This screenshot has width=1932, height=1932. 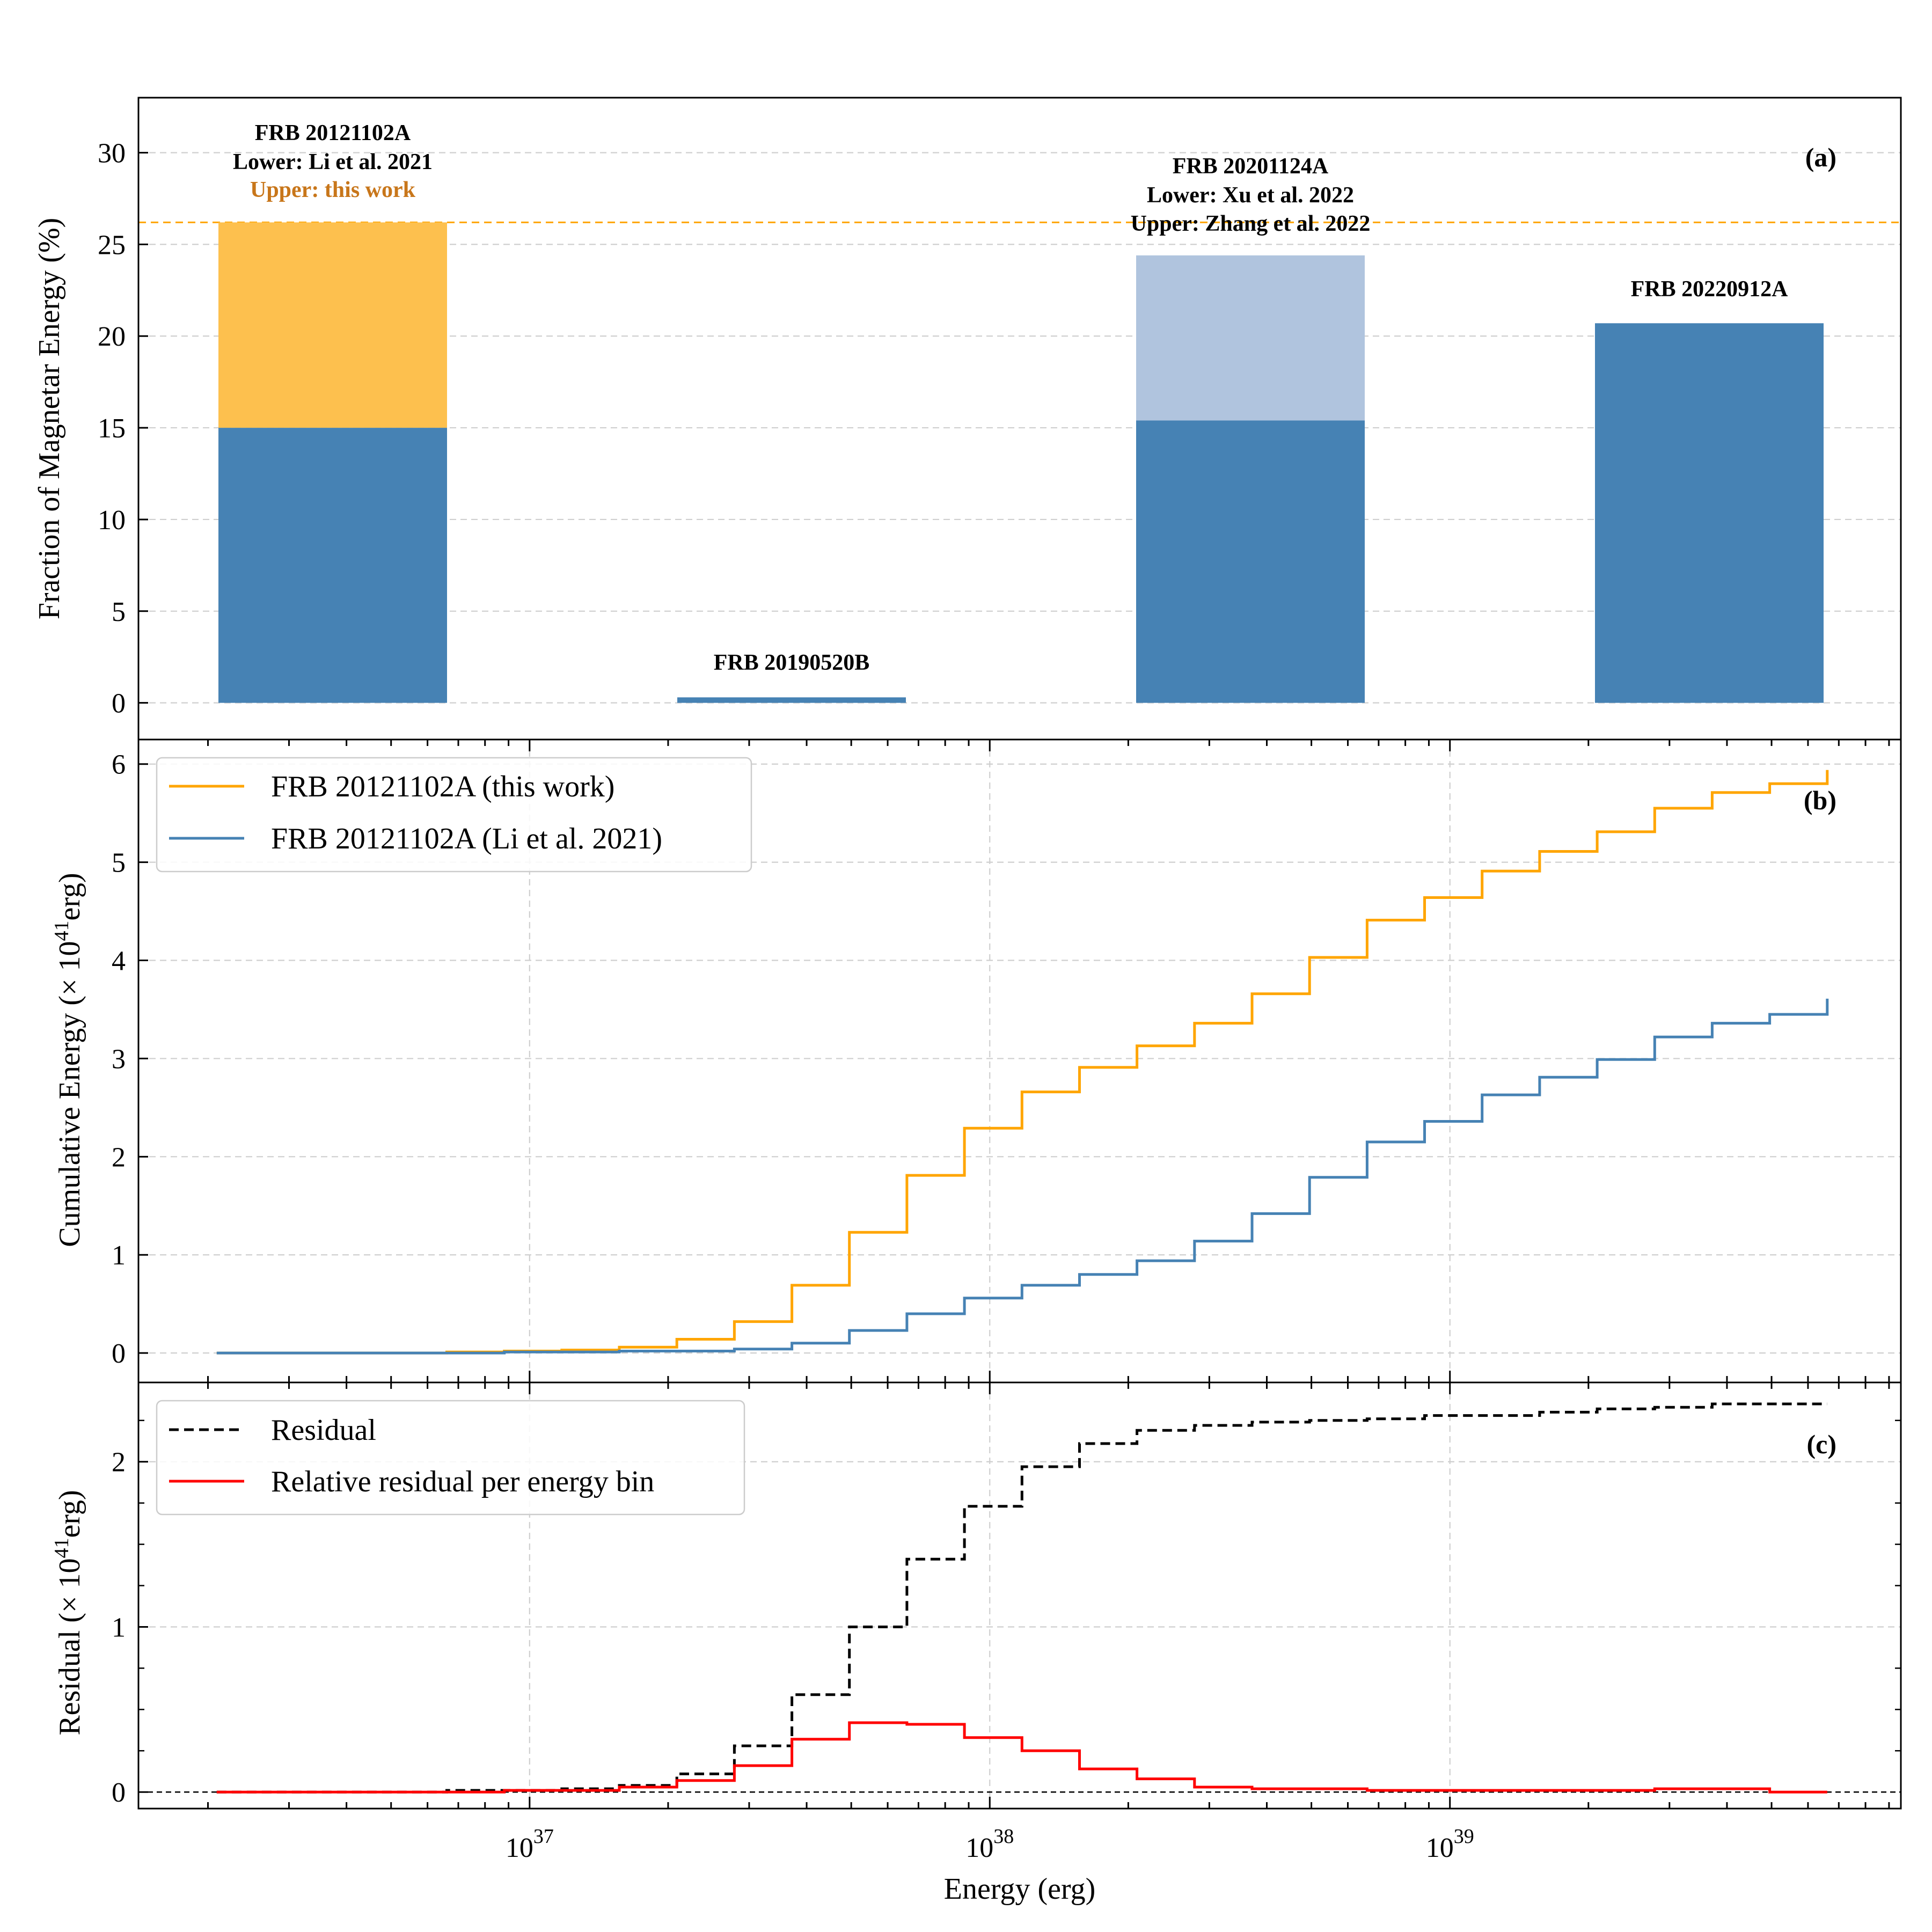 I want to click on panel-c-y-axis-label: Residual (× 1041erg), so click(x=68, y=1612).